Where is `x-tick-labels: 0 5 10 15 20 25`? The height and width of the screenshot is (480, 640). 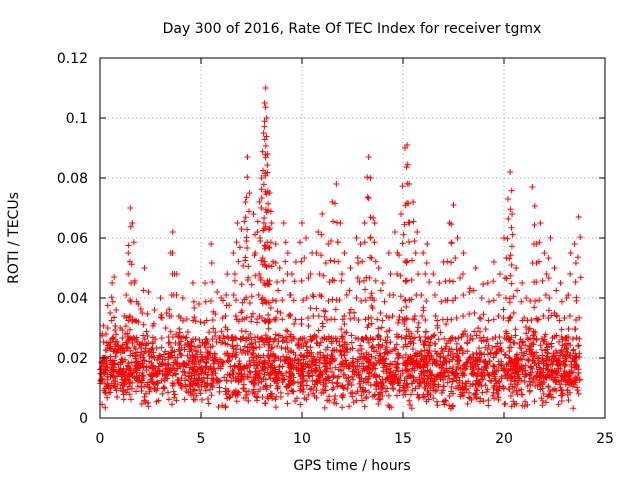
x-tick-labels: 0 5 10 15 20 25 is located at coordinates (355, 439).